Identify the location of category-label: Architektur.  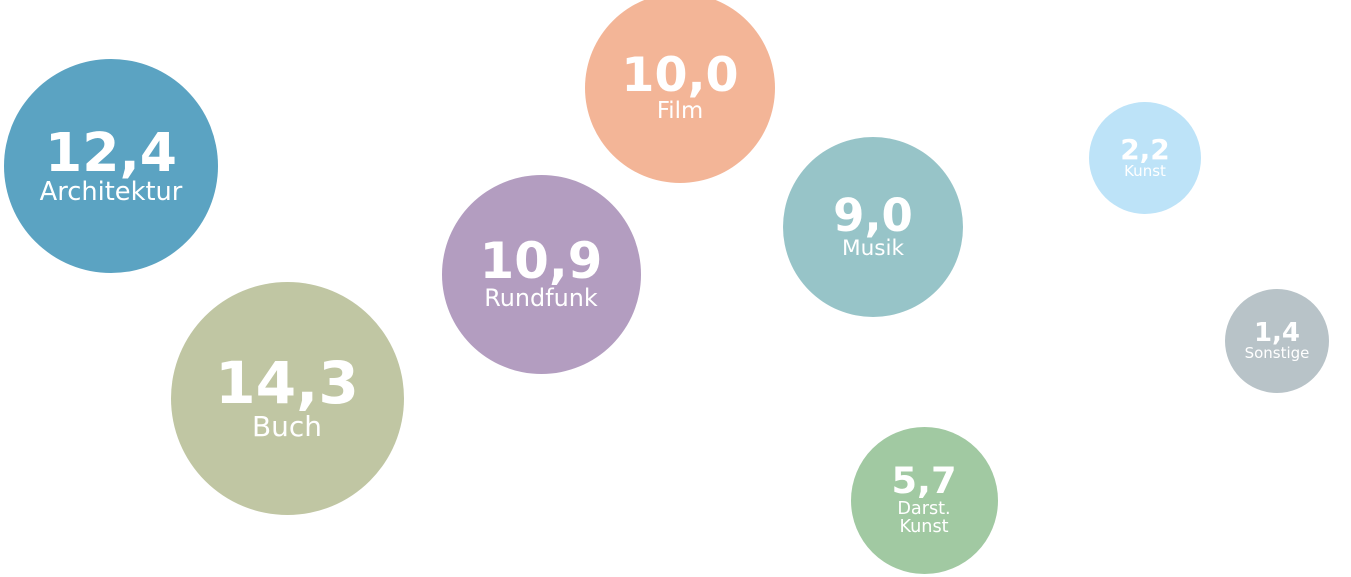
(111, 192).